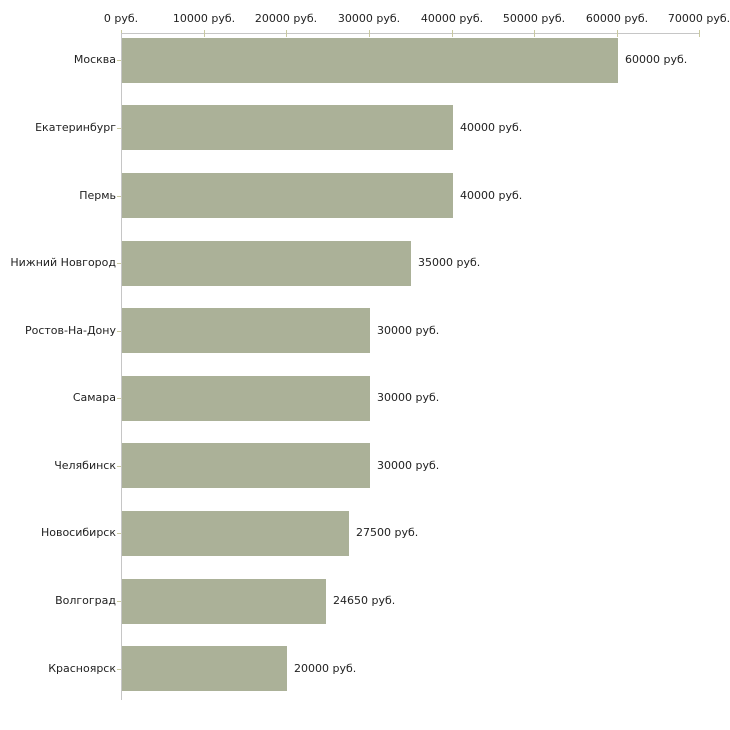 This screenshot has width=730, height=730. I want to click on bar-Москва, so click(370, 60).